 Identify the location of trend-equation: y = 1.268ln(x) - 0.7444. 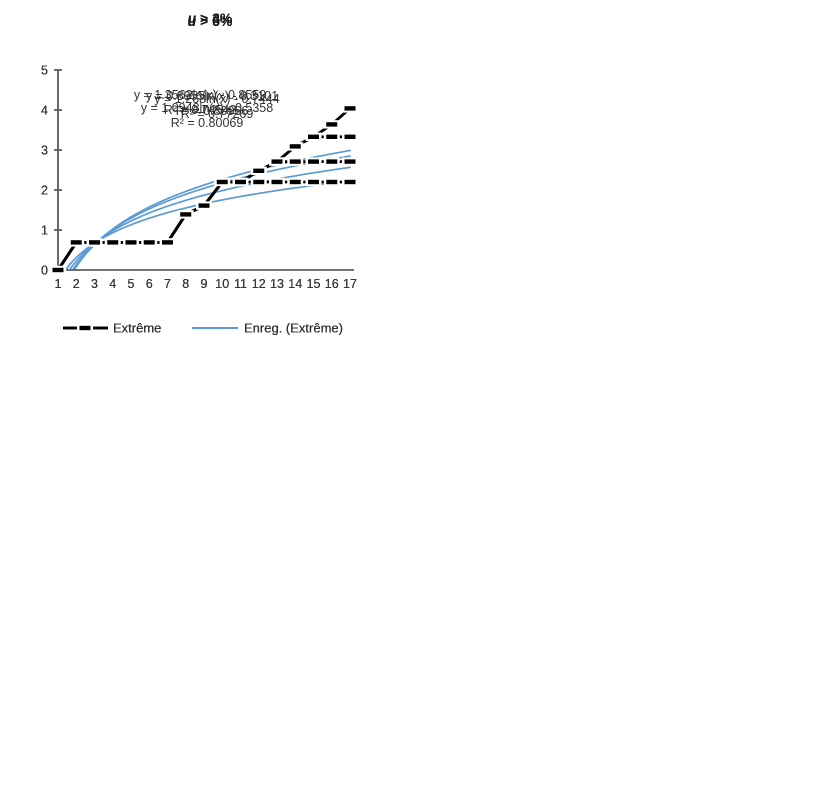
(216, 99).